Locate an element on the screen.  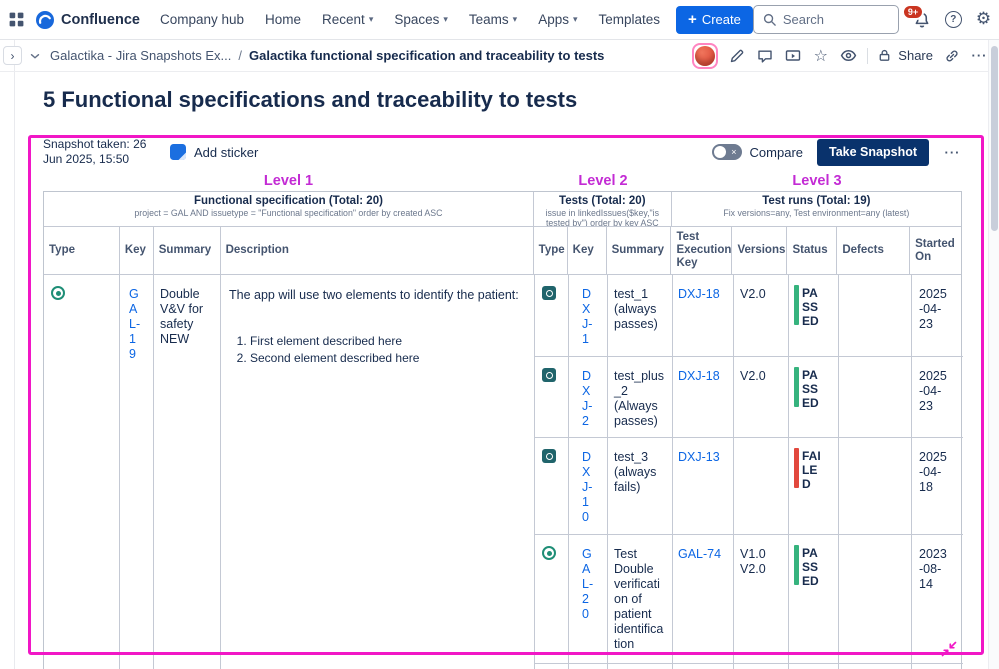
comments-button is located at coordinates (764, 55).